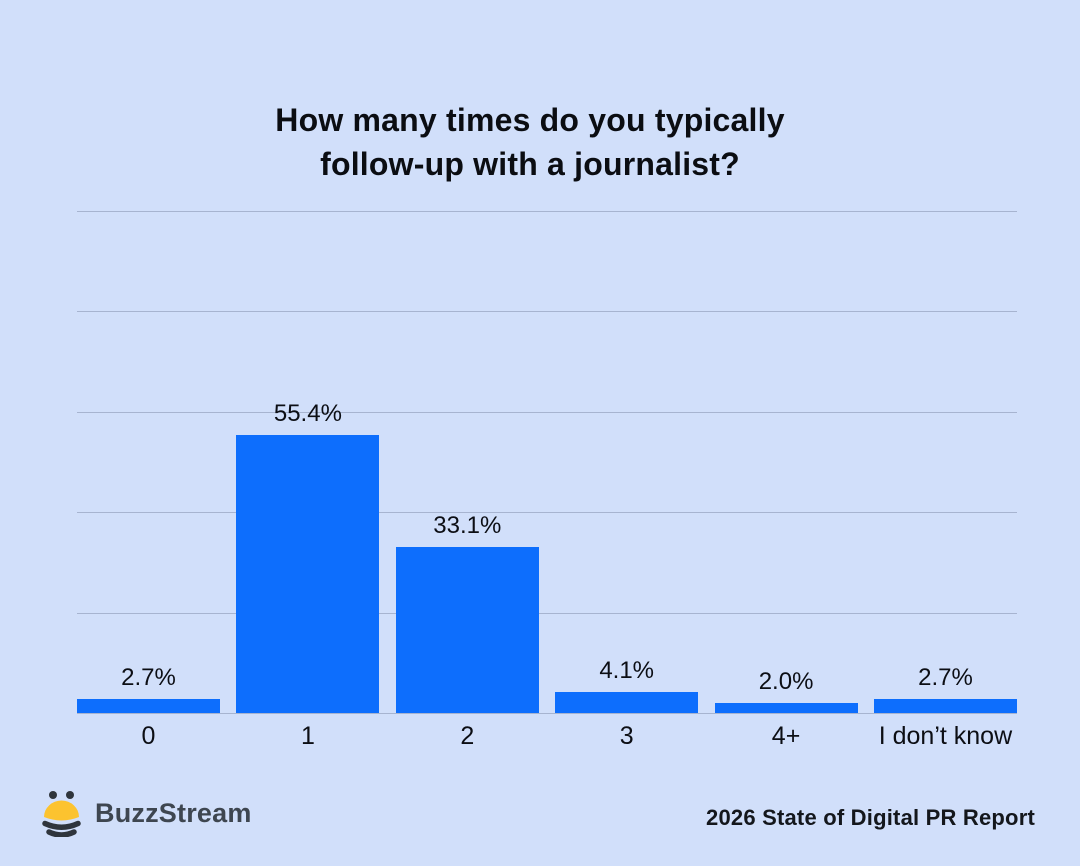 This screenshot has height=866, width=1080. I want to click on bar-value-label: 4.1%, so click(627, 671).